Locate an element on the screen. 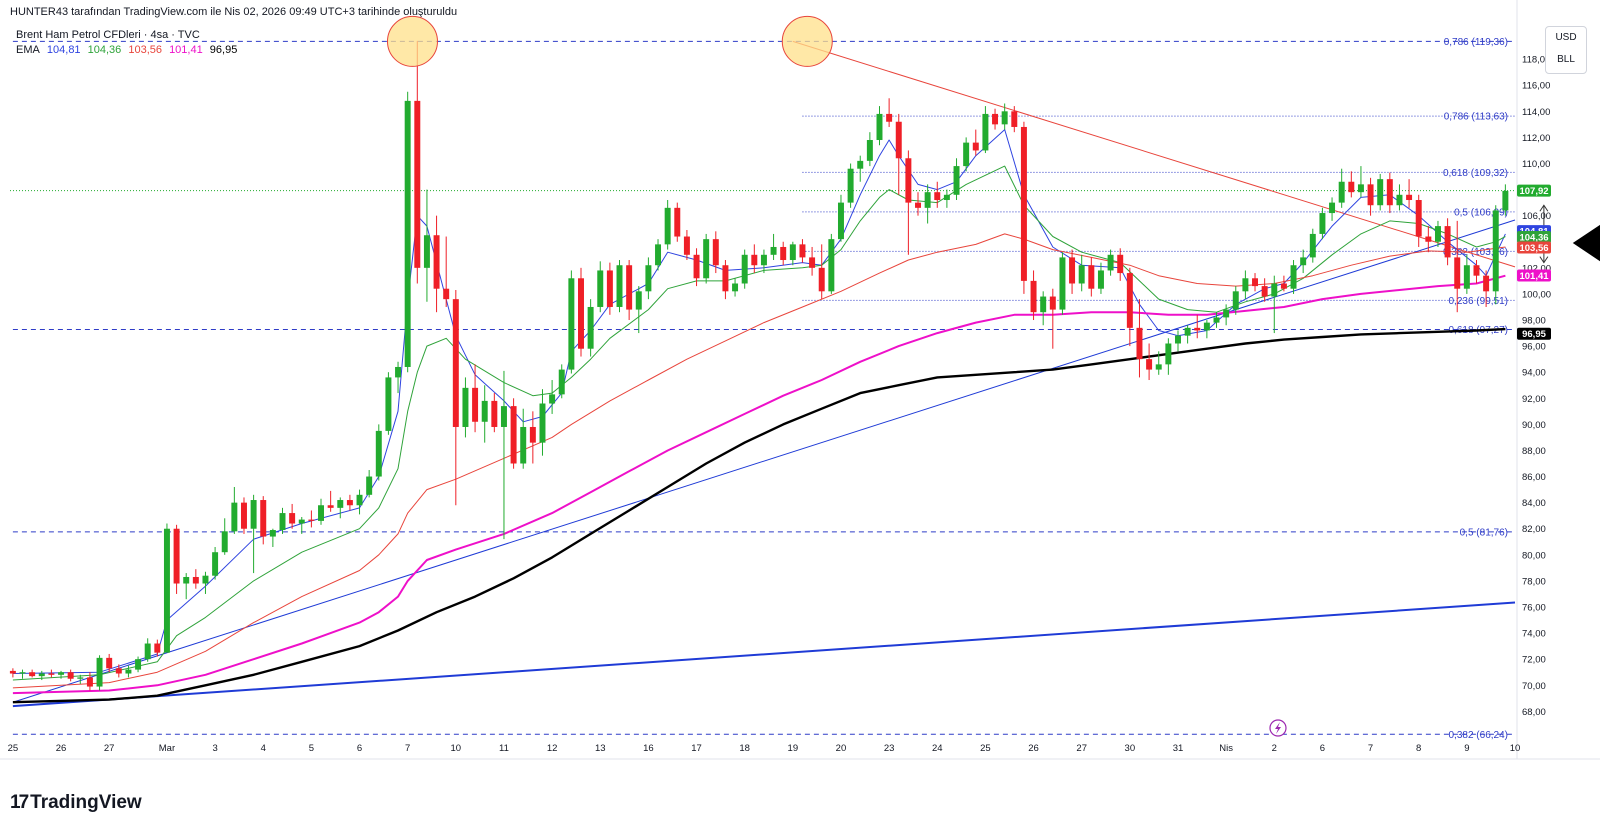 The image size is (1600, 829). time-axis-tick: 18 is located at coordinates (744, 748).